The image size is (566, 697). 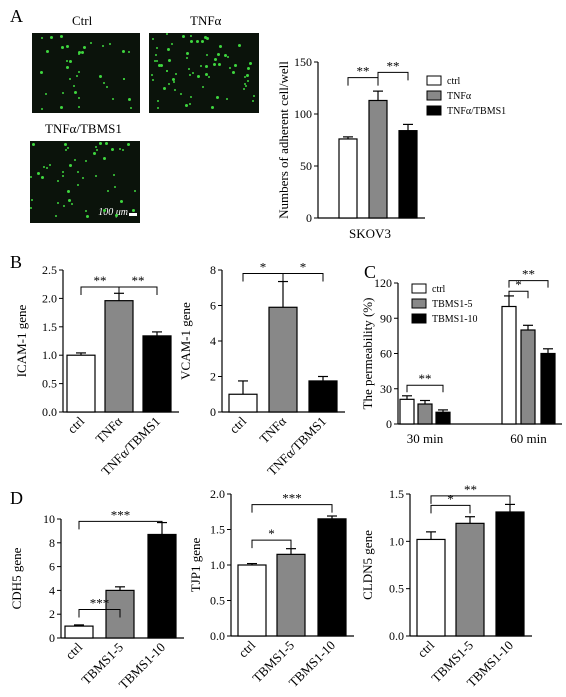 What do you see at coordinates (113, 212) in the screenshot?
I see `scale-bar-label: 100 μm` at bounding box center [113, 212].